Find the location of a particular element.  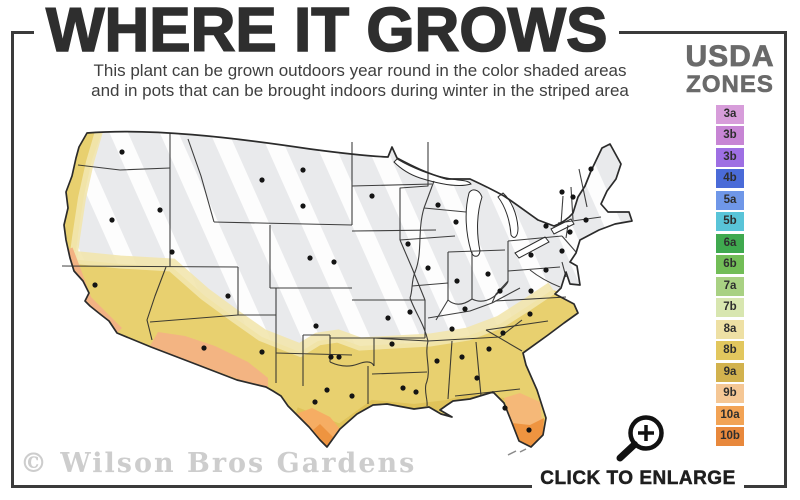

zone-chip-6b: 6b is located at coordinates (730, 265).